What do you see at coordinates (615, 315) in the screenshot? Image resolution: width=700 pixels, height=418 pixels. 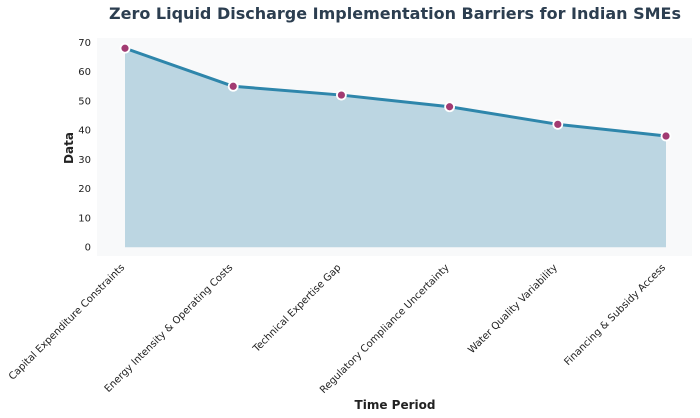 I see `x-tick-label: Financing & Subsidy Access` at bounding box center [615, 315].